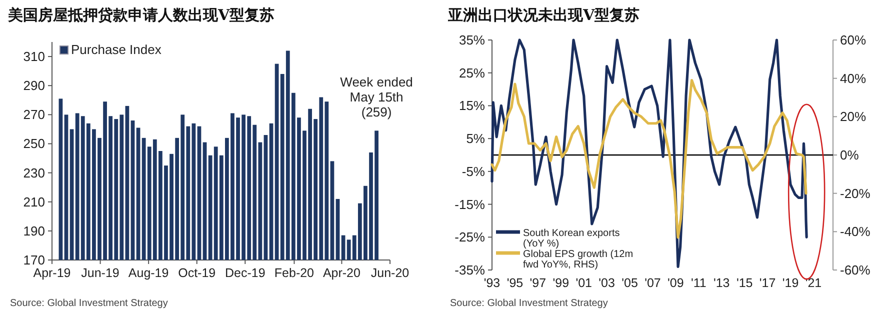 This screenshot has height=328, width=885. I want to click on y2-tick-label: -40%, so click(855, 232).